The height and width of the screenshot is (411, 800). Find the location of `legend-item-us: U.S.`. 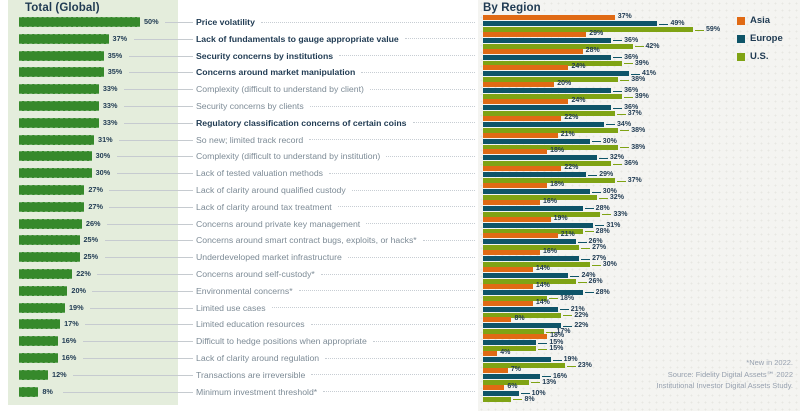

legend-item-us: U.S. is located at coordinates (760, 56).